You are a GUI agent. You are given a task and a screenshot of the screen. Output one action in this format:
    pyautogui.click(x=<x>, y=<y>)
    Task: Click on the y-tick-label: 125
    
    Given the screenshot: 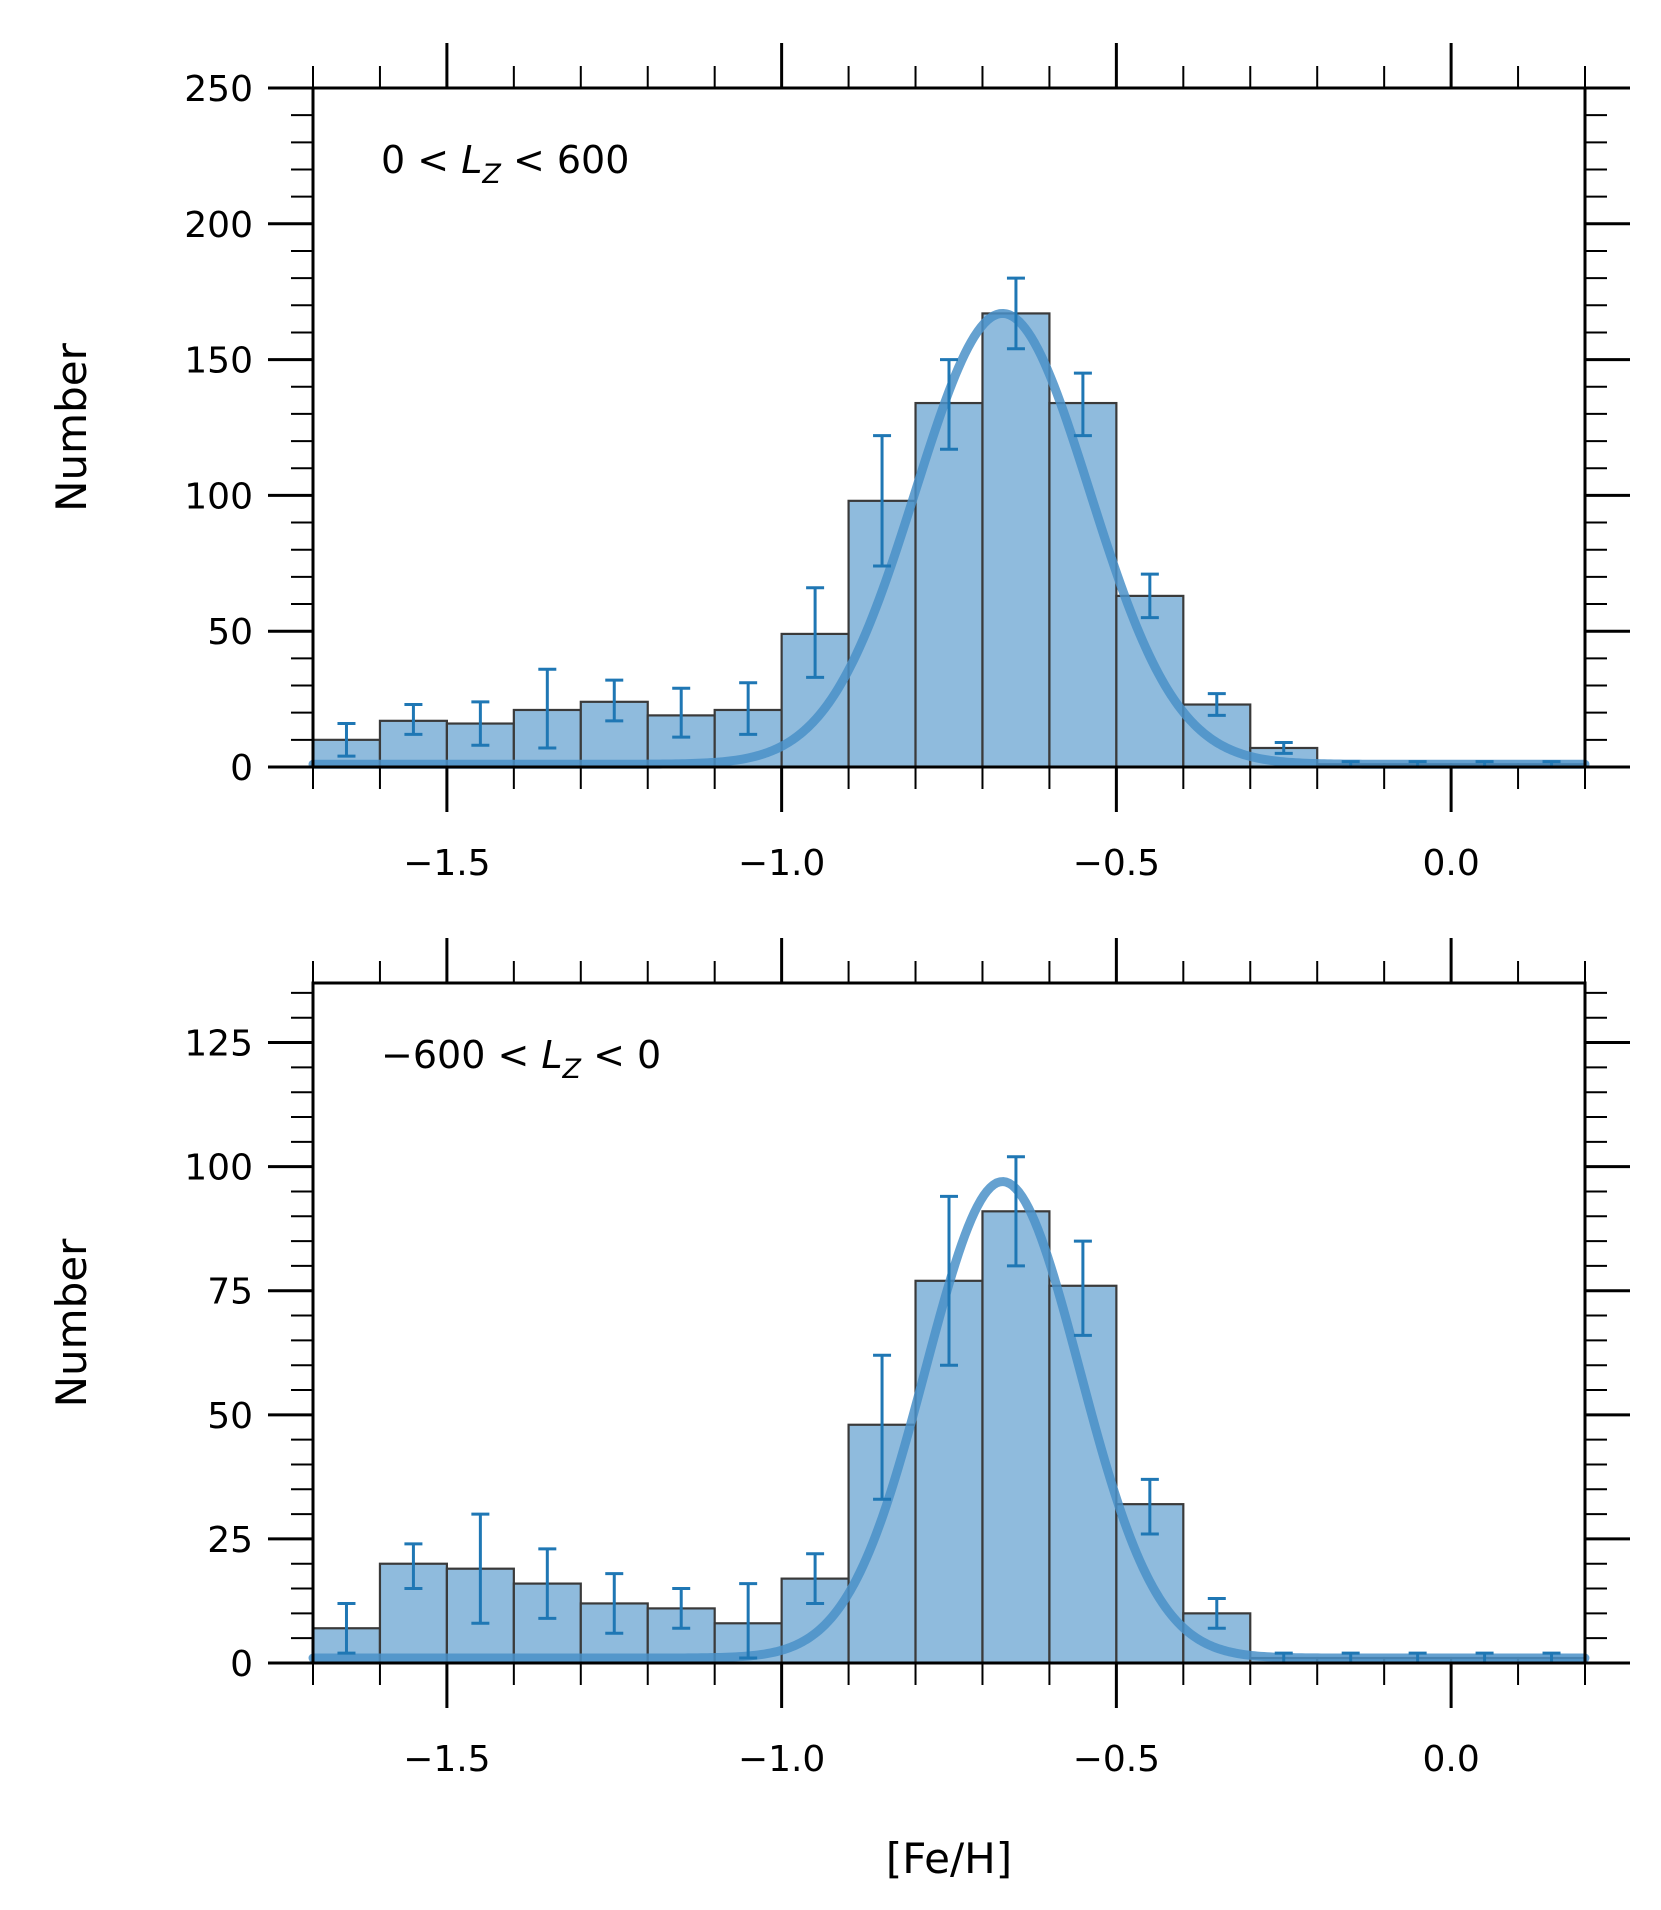 What is the action you would take?
    pyautogui.click(x=218, y=1044)
    